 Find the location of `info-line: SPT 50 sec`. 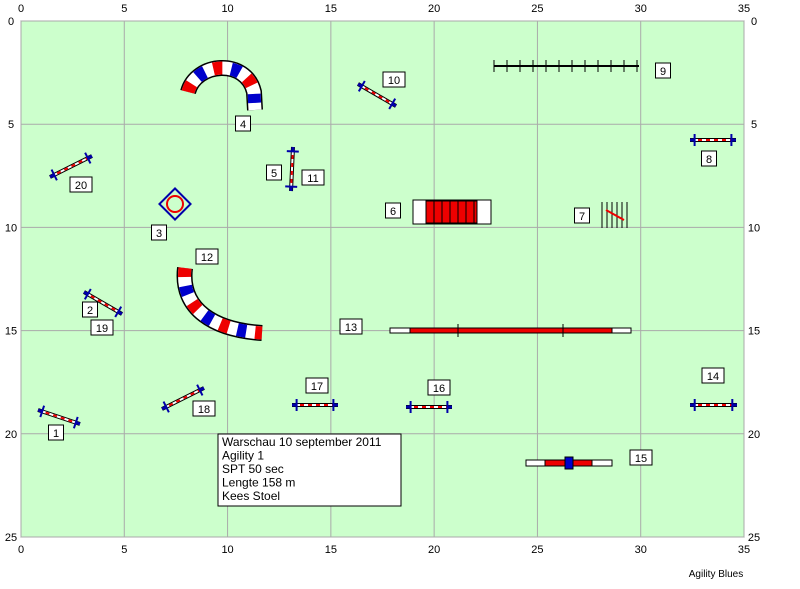

info-line: SPT 50 sec is located at coordinates (253, 469).